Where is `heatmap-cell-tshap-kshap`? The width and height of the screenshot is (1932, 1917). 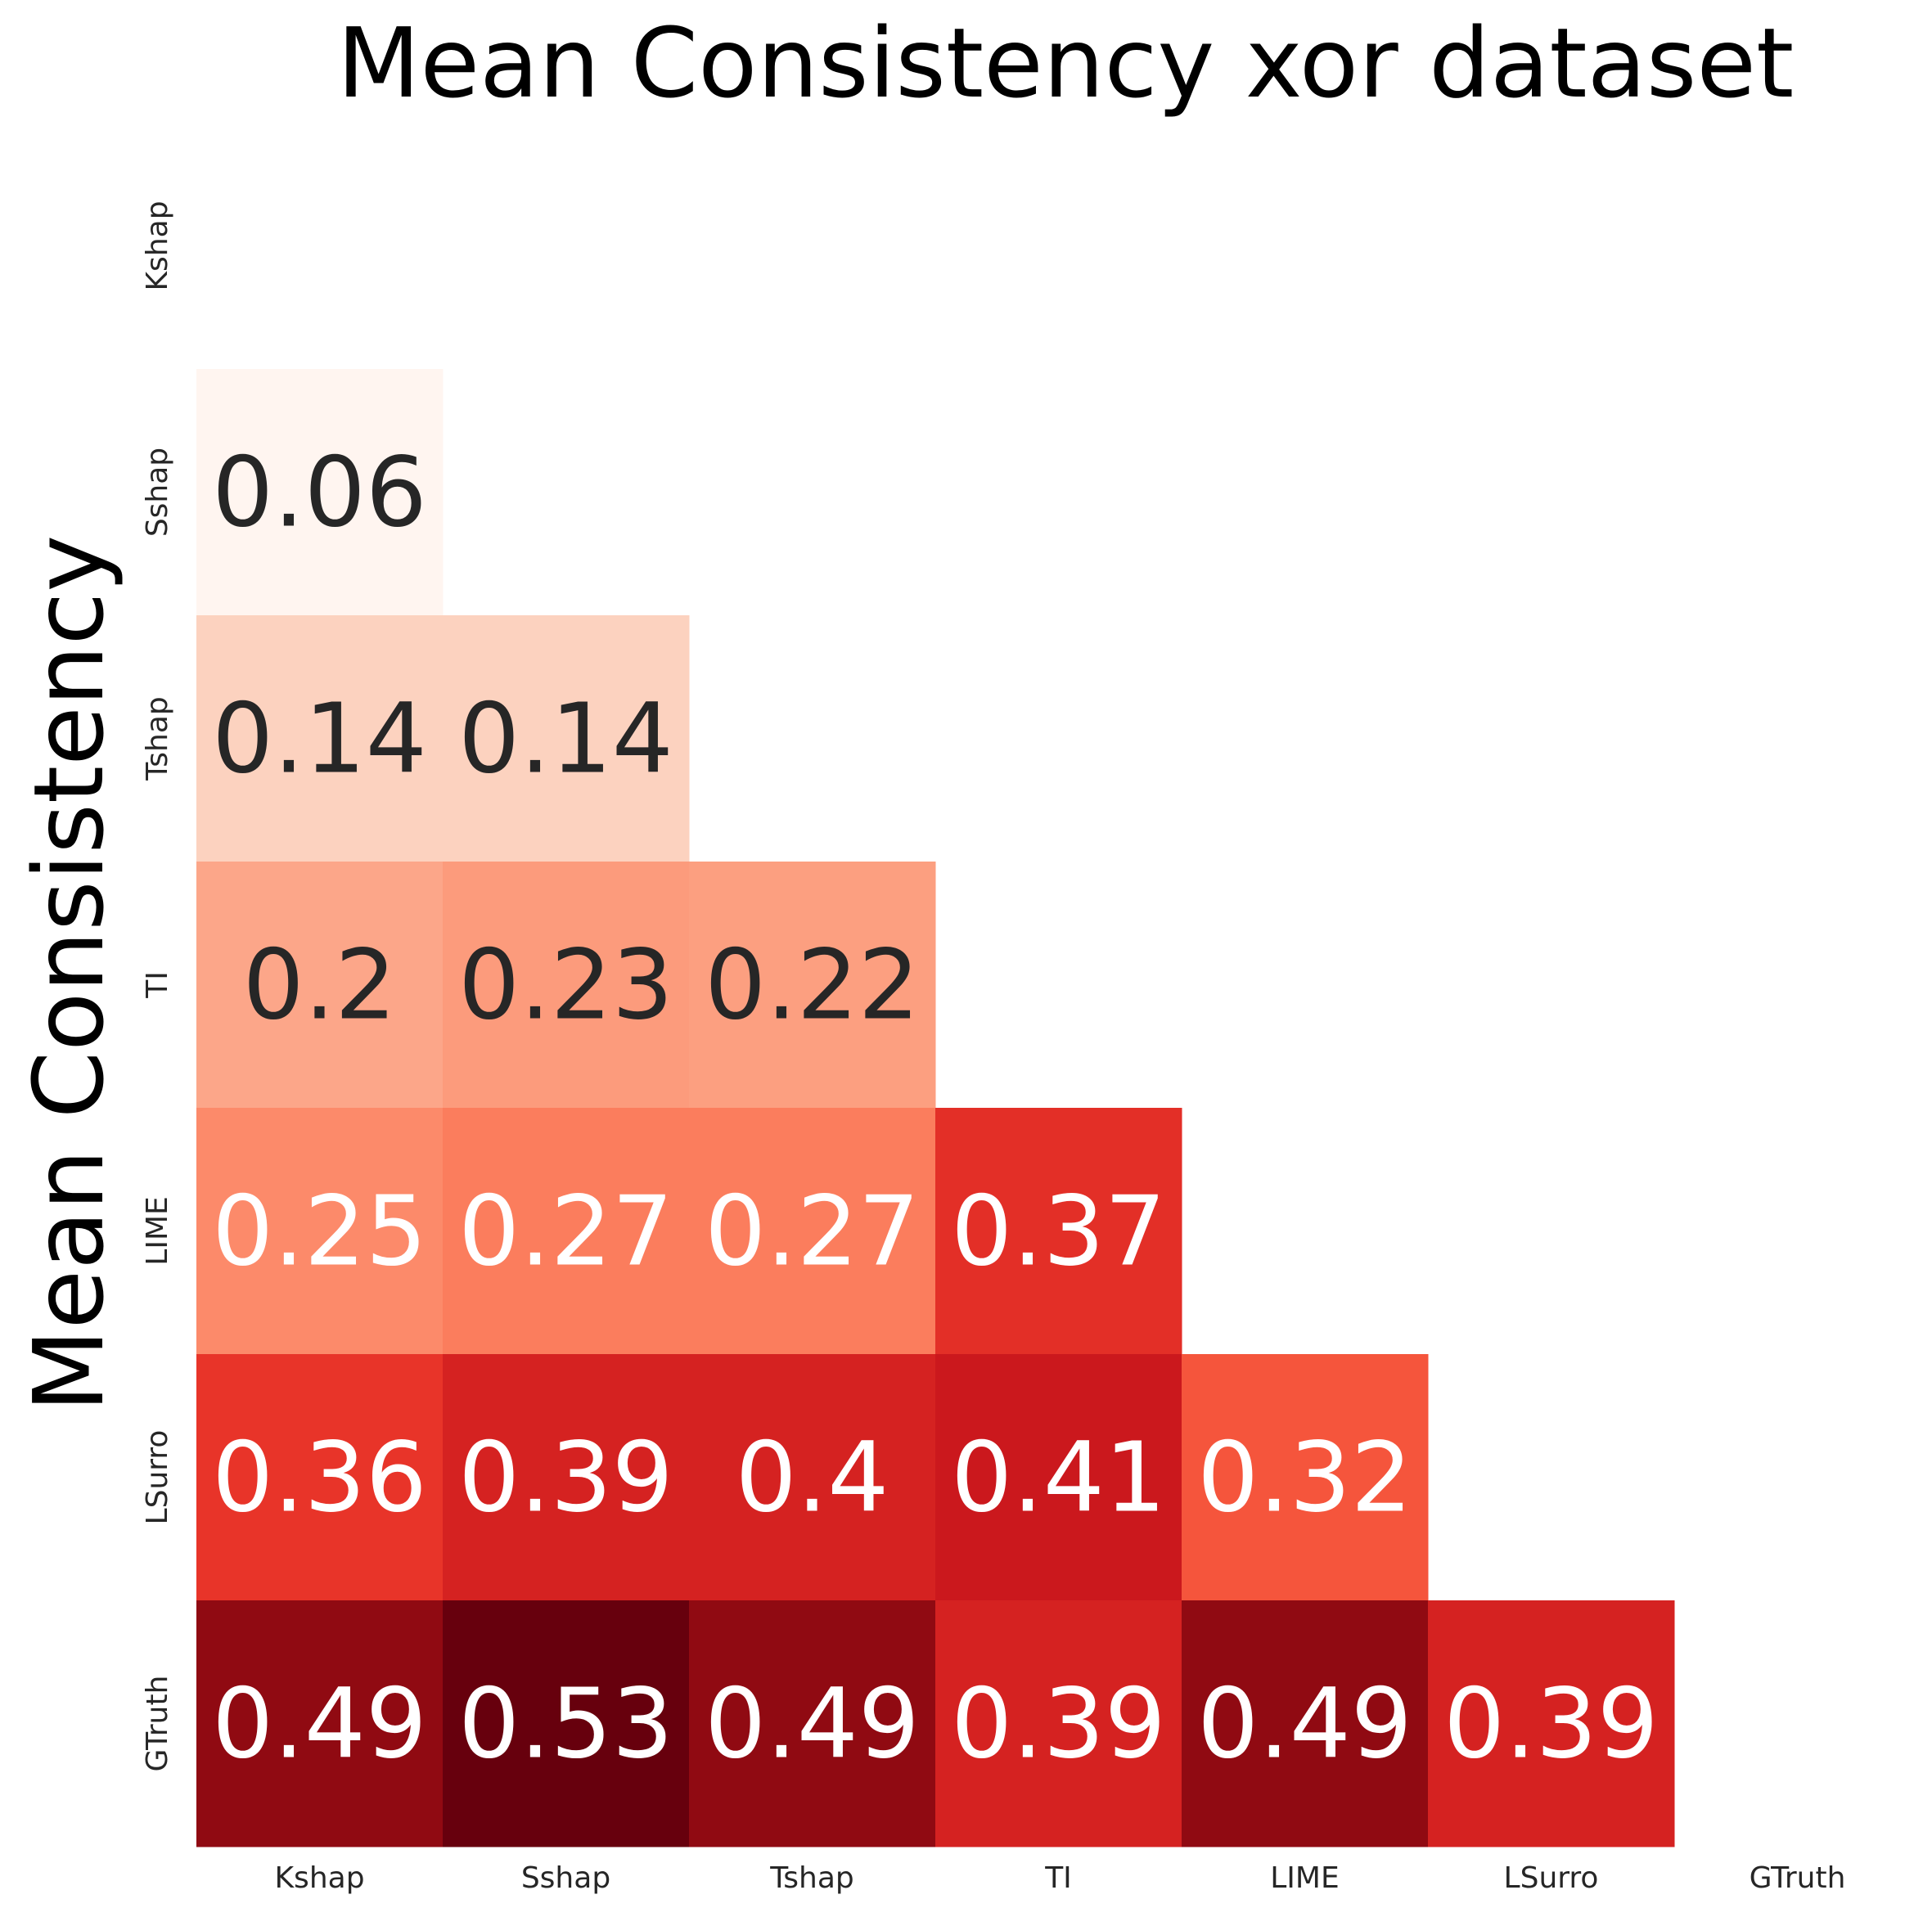 heatmap-cell-tshap-kshap is located at coordinates (320, 739).